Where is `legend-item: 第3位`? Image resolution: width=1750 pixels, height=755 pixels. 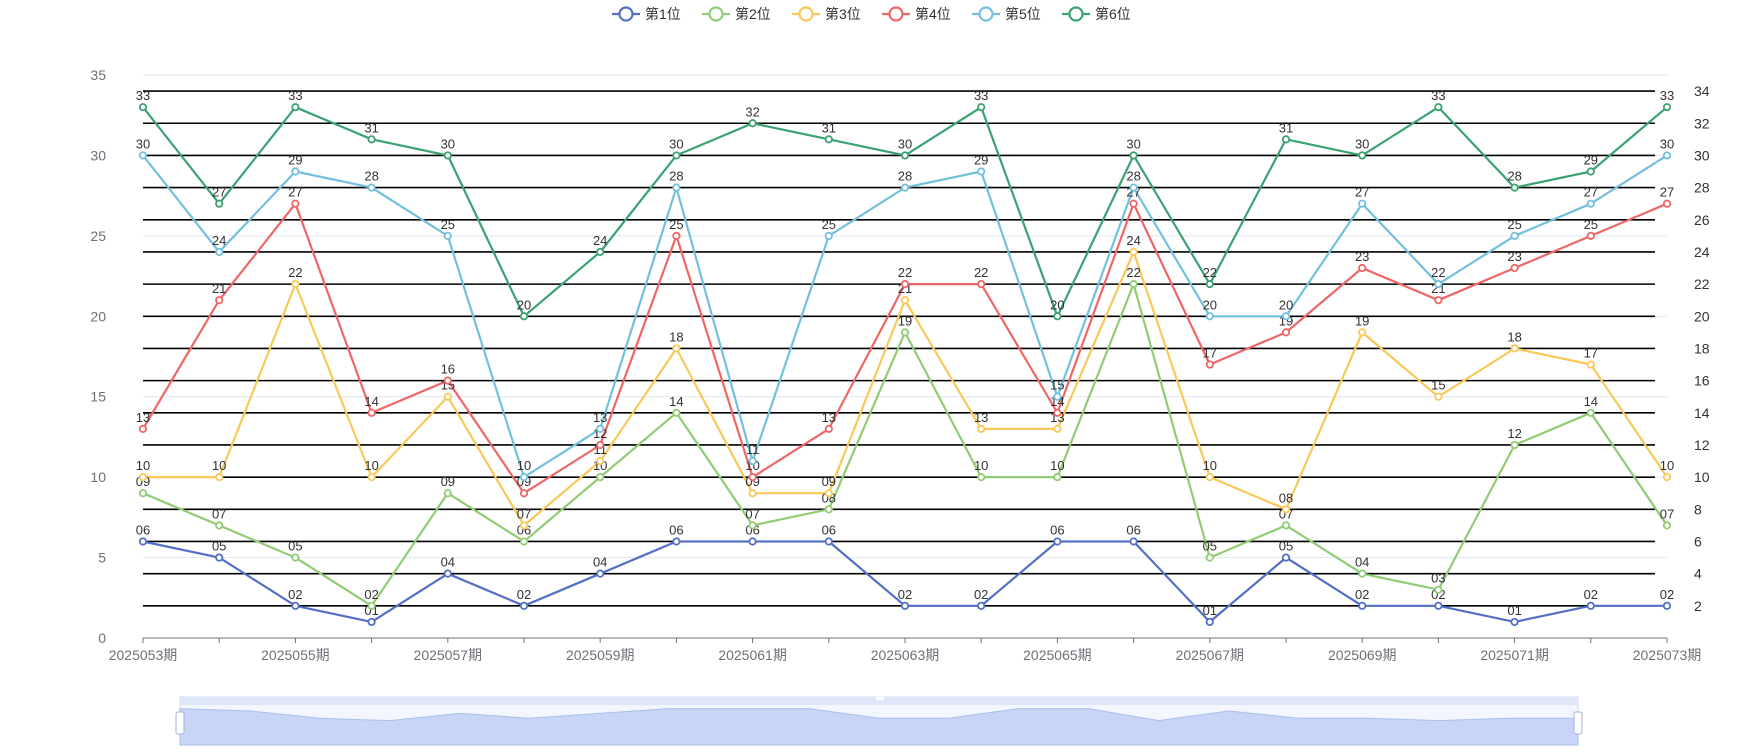
legend-item: 第3位 is located at coordinates (826, 14).